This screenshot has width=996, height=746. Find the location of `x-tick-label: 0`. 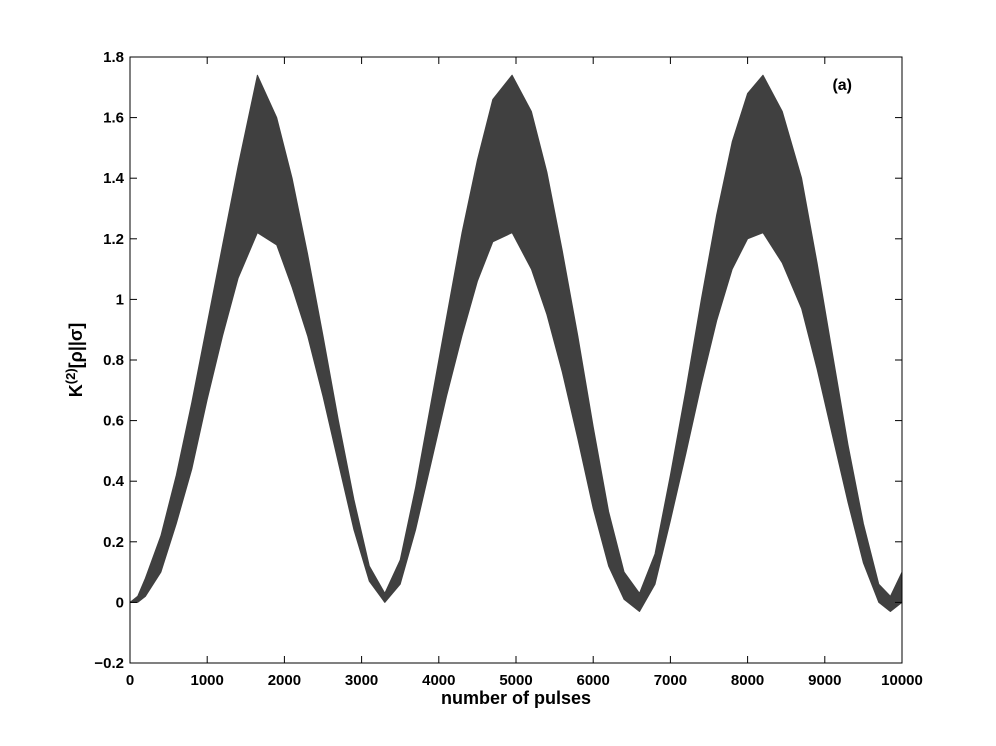

x-tick-label: 0 is located at coordinates (130, 680).